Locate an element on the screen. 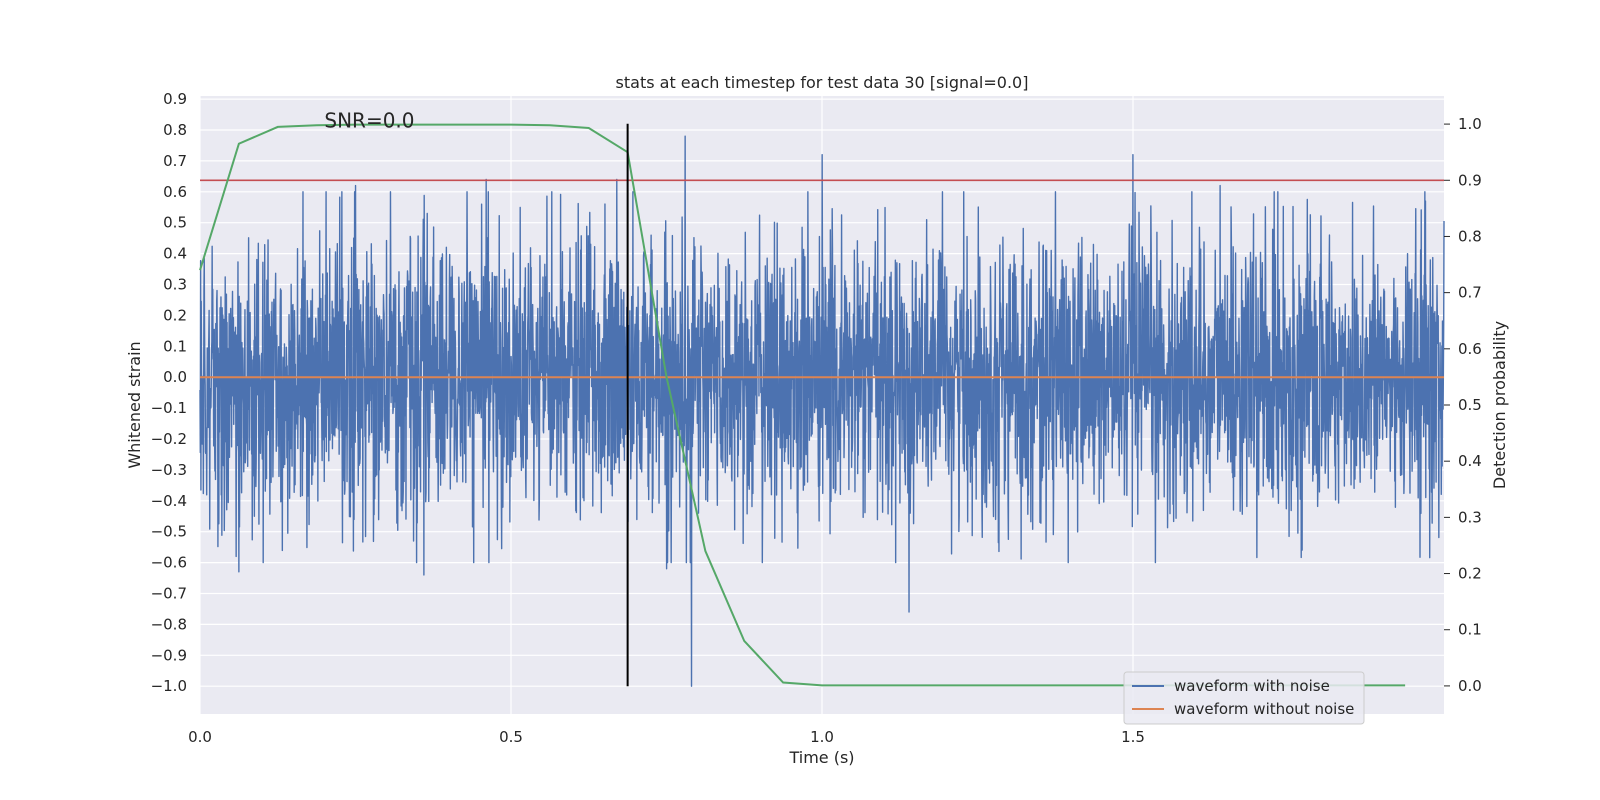 The width and height of the screenshot is (1600, 800). y-tick-label: 0.7 is located at coordinates (175, 161).